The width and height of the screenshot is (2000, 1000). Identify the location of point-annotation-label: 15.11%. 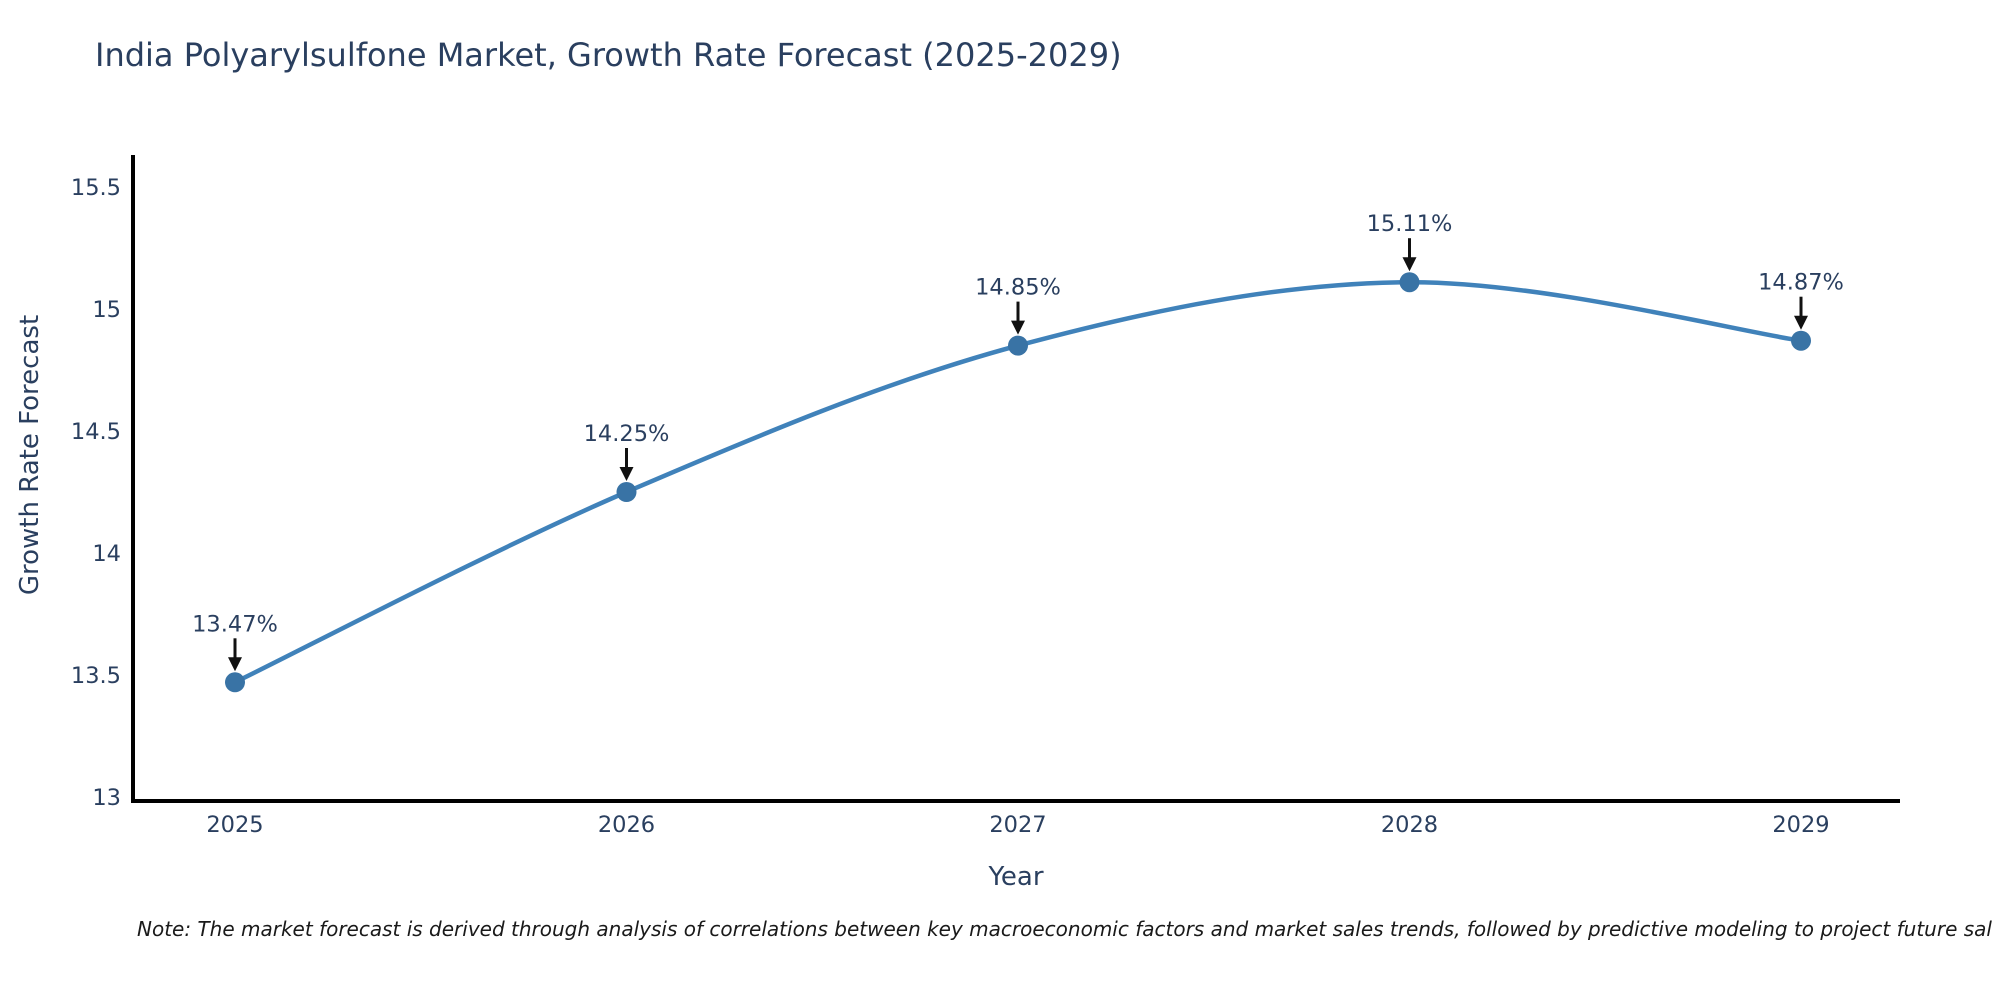
(1410, 224).